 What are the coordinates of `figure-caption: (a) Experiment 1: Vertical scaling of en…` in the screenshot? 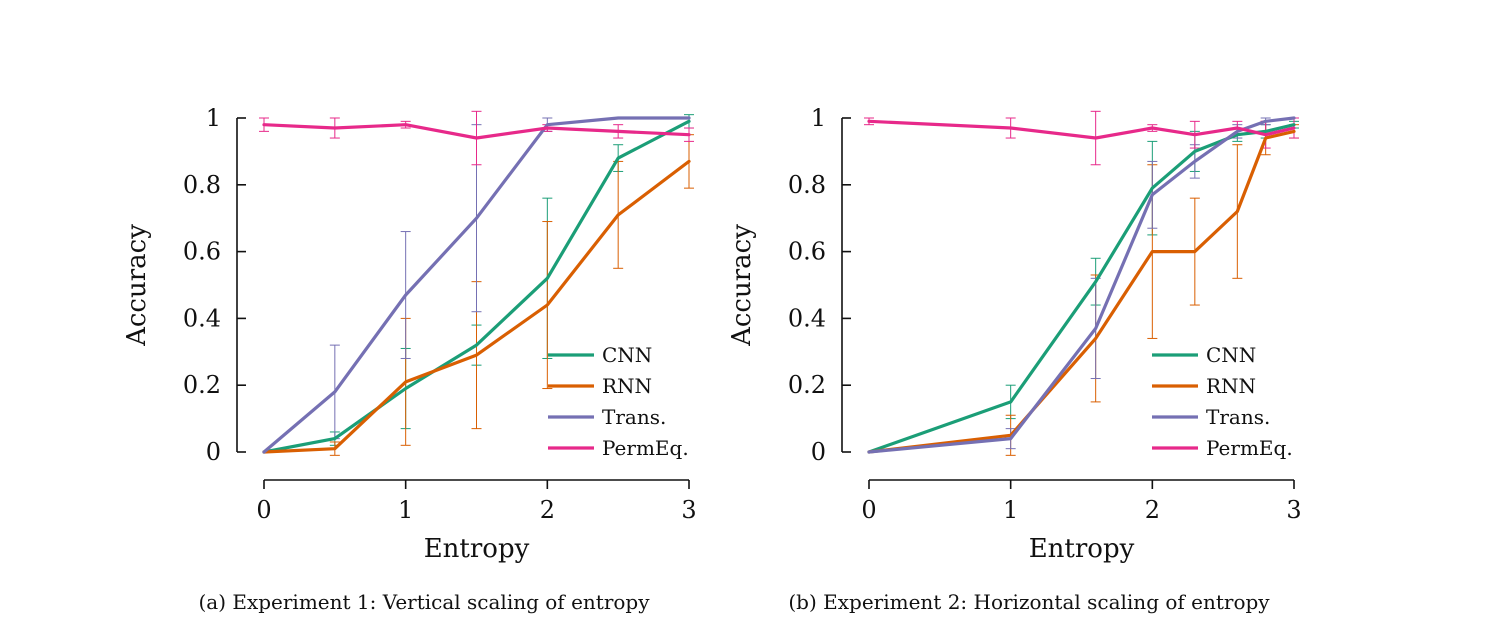 It's located at (424, 602).